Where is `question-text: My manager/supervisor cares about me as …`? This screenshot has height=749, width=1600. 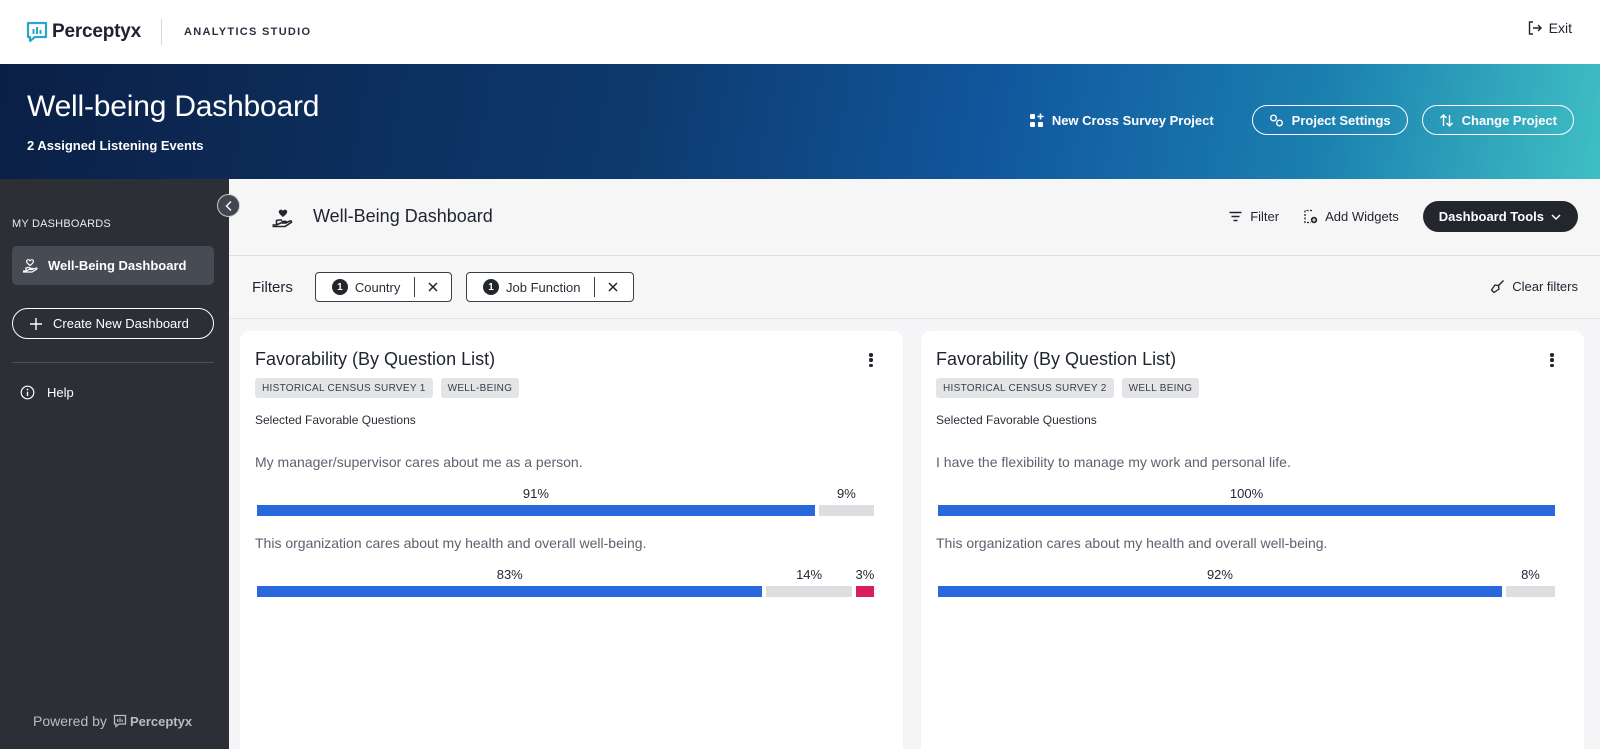
question-text: My manager/supervisor cares about me as … is located at coordinates (419, 462).